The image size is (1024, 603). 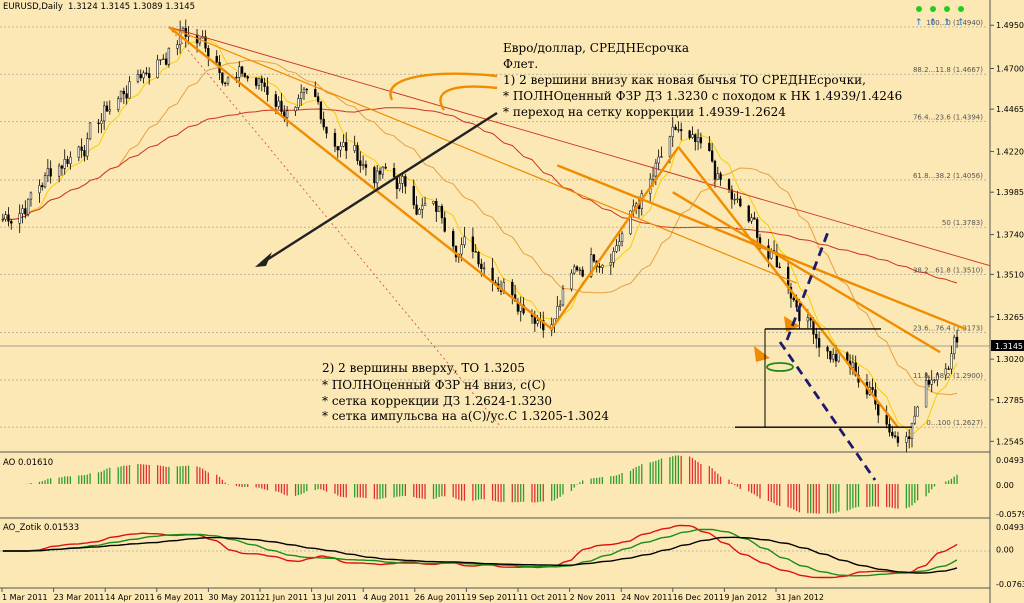 I want to click on fib-label: 76.4...23.6 (1.4394), so click(x=948, y=117).